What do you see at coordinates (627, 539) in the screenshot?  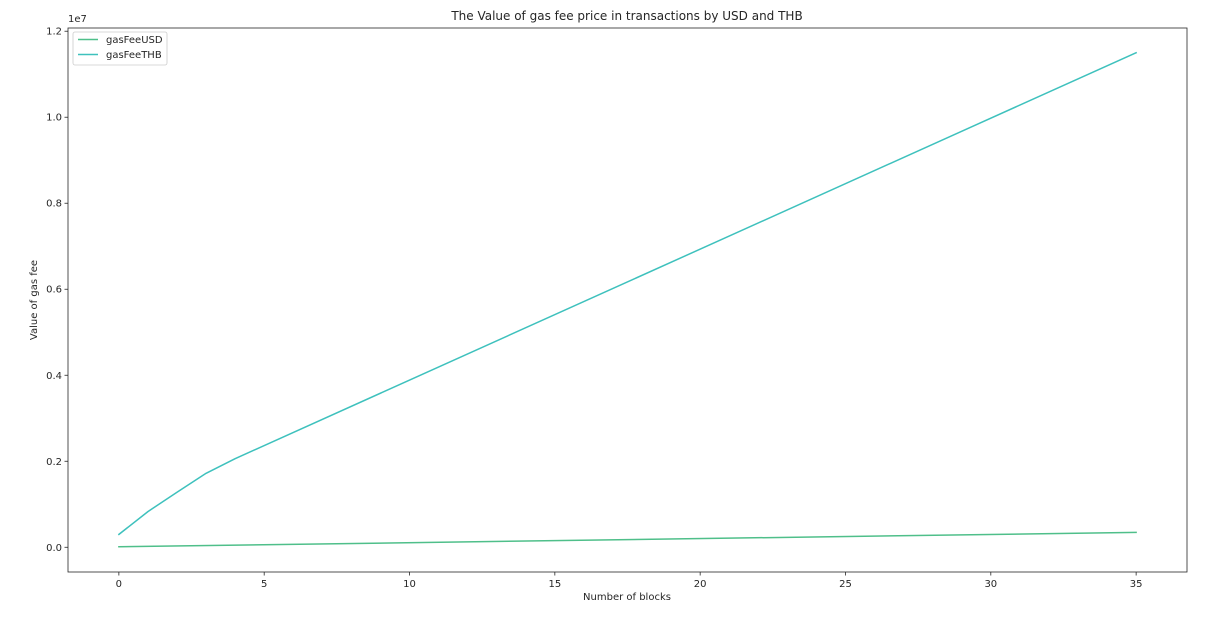 I see `series-line-gasFeeUSD` at bounding box center [627, 539].